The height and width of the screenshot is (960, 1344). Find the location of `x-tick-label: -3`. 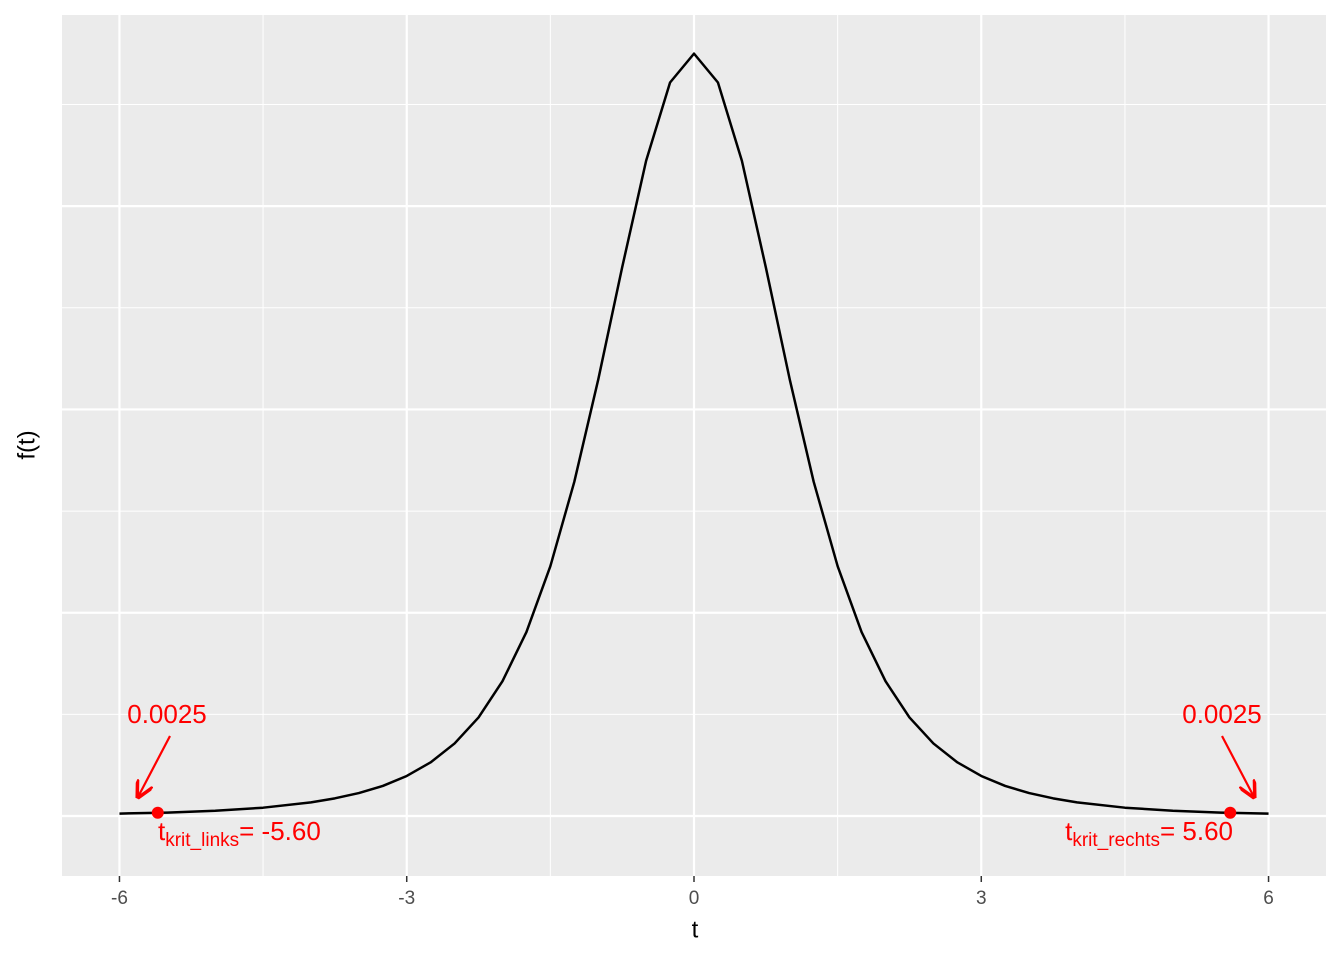

x-tick-label: -3 is located at coordinates (406, 898).